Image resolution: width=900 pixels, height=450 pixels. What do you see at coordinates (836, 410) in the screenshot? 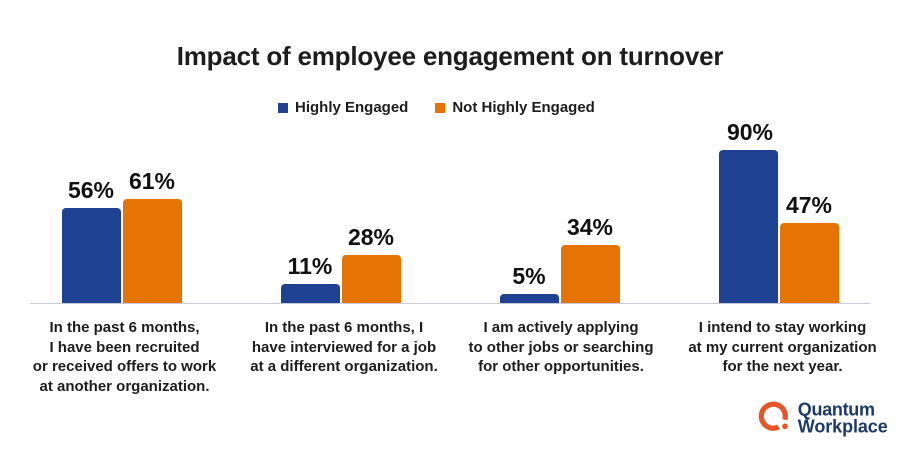
I see `svg-text: Quantum` at bounding box center [836, 410].